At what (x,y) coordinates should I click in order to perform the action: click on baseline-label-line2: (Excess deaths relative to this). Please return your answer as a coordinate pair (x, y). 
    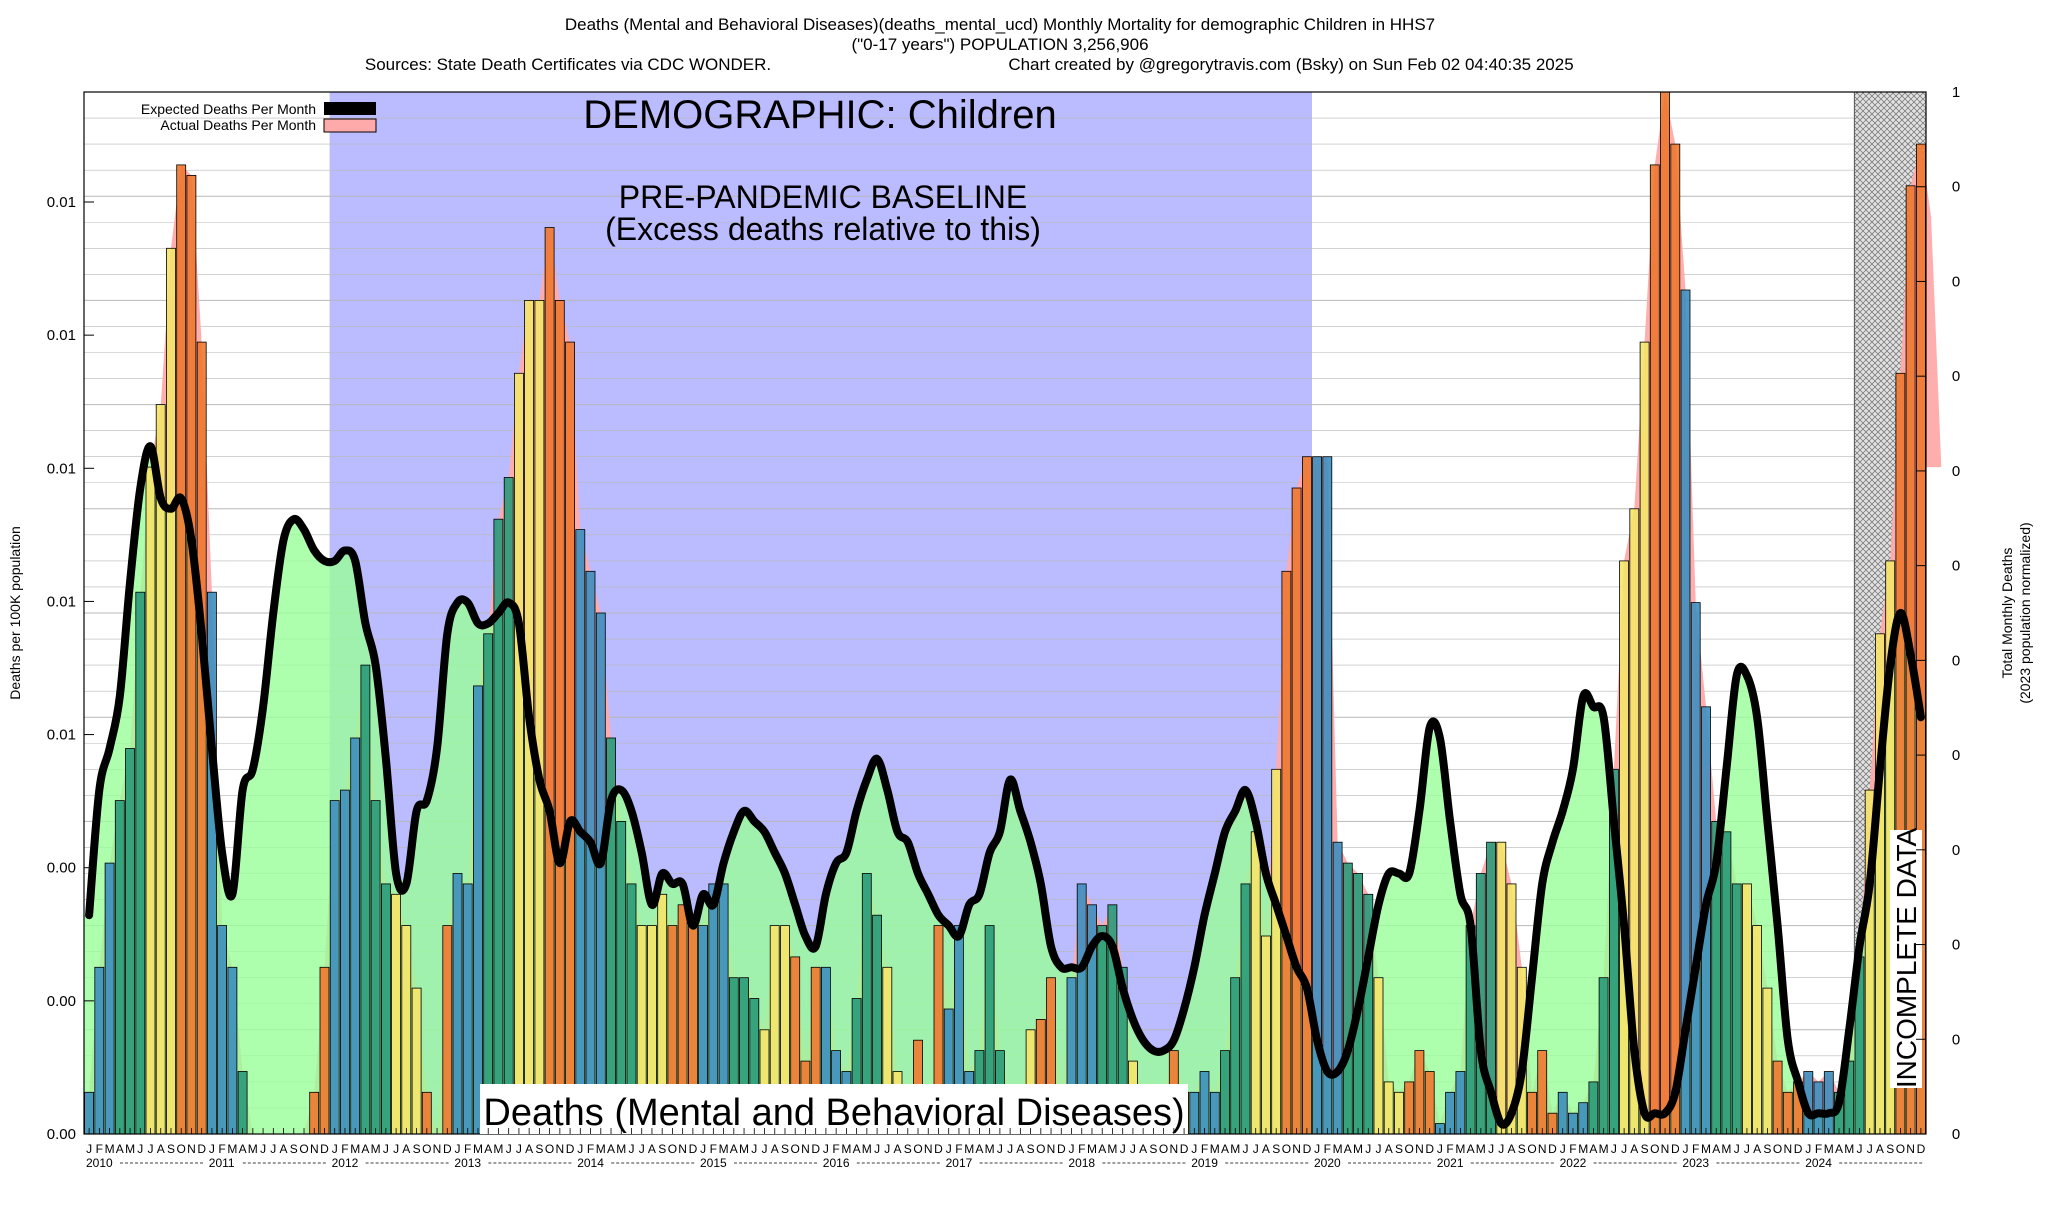
    Looking at the image, I should click on (823, 229).